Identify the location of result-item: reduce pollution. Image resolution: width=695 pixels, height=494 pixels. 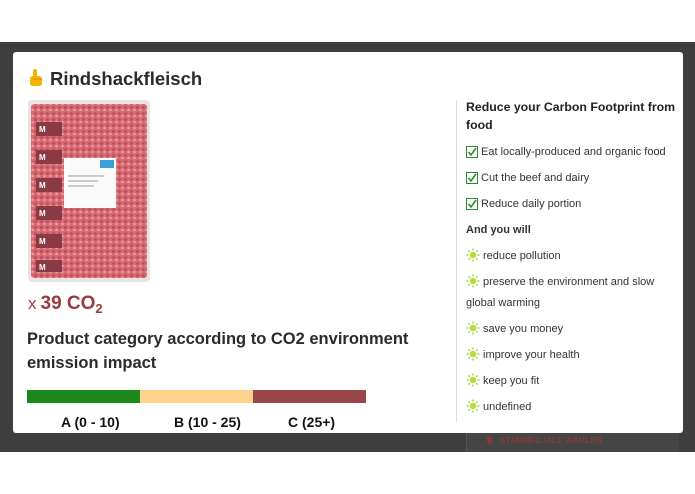
(572, 256).